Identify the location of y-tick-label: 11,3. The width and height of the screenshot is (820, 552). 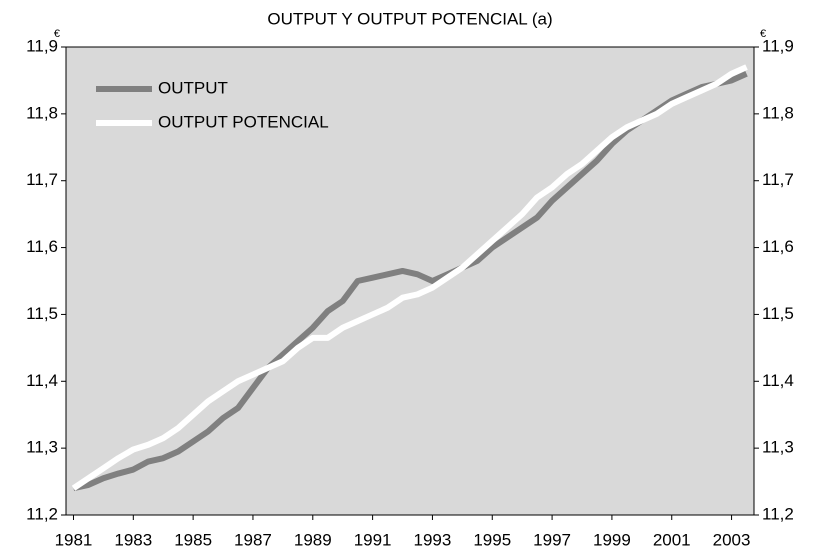
(42, 447).